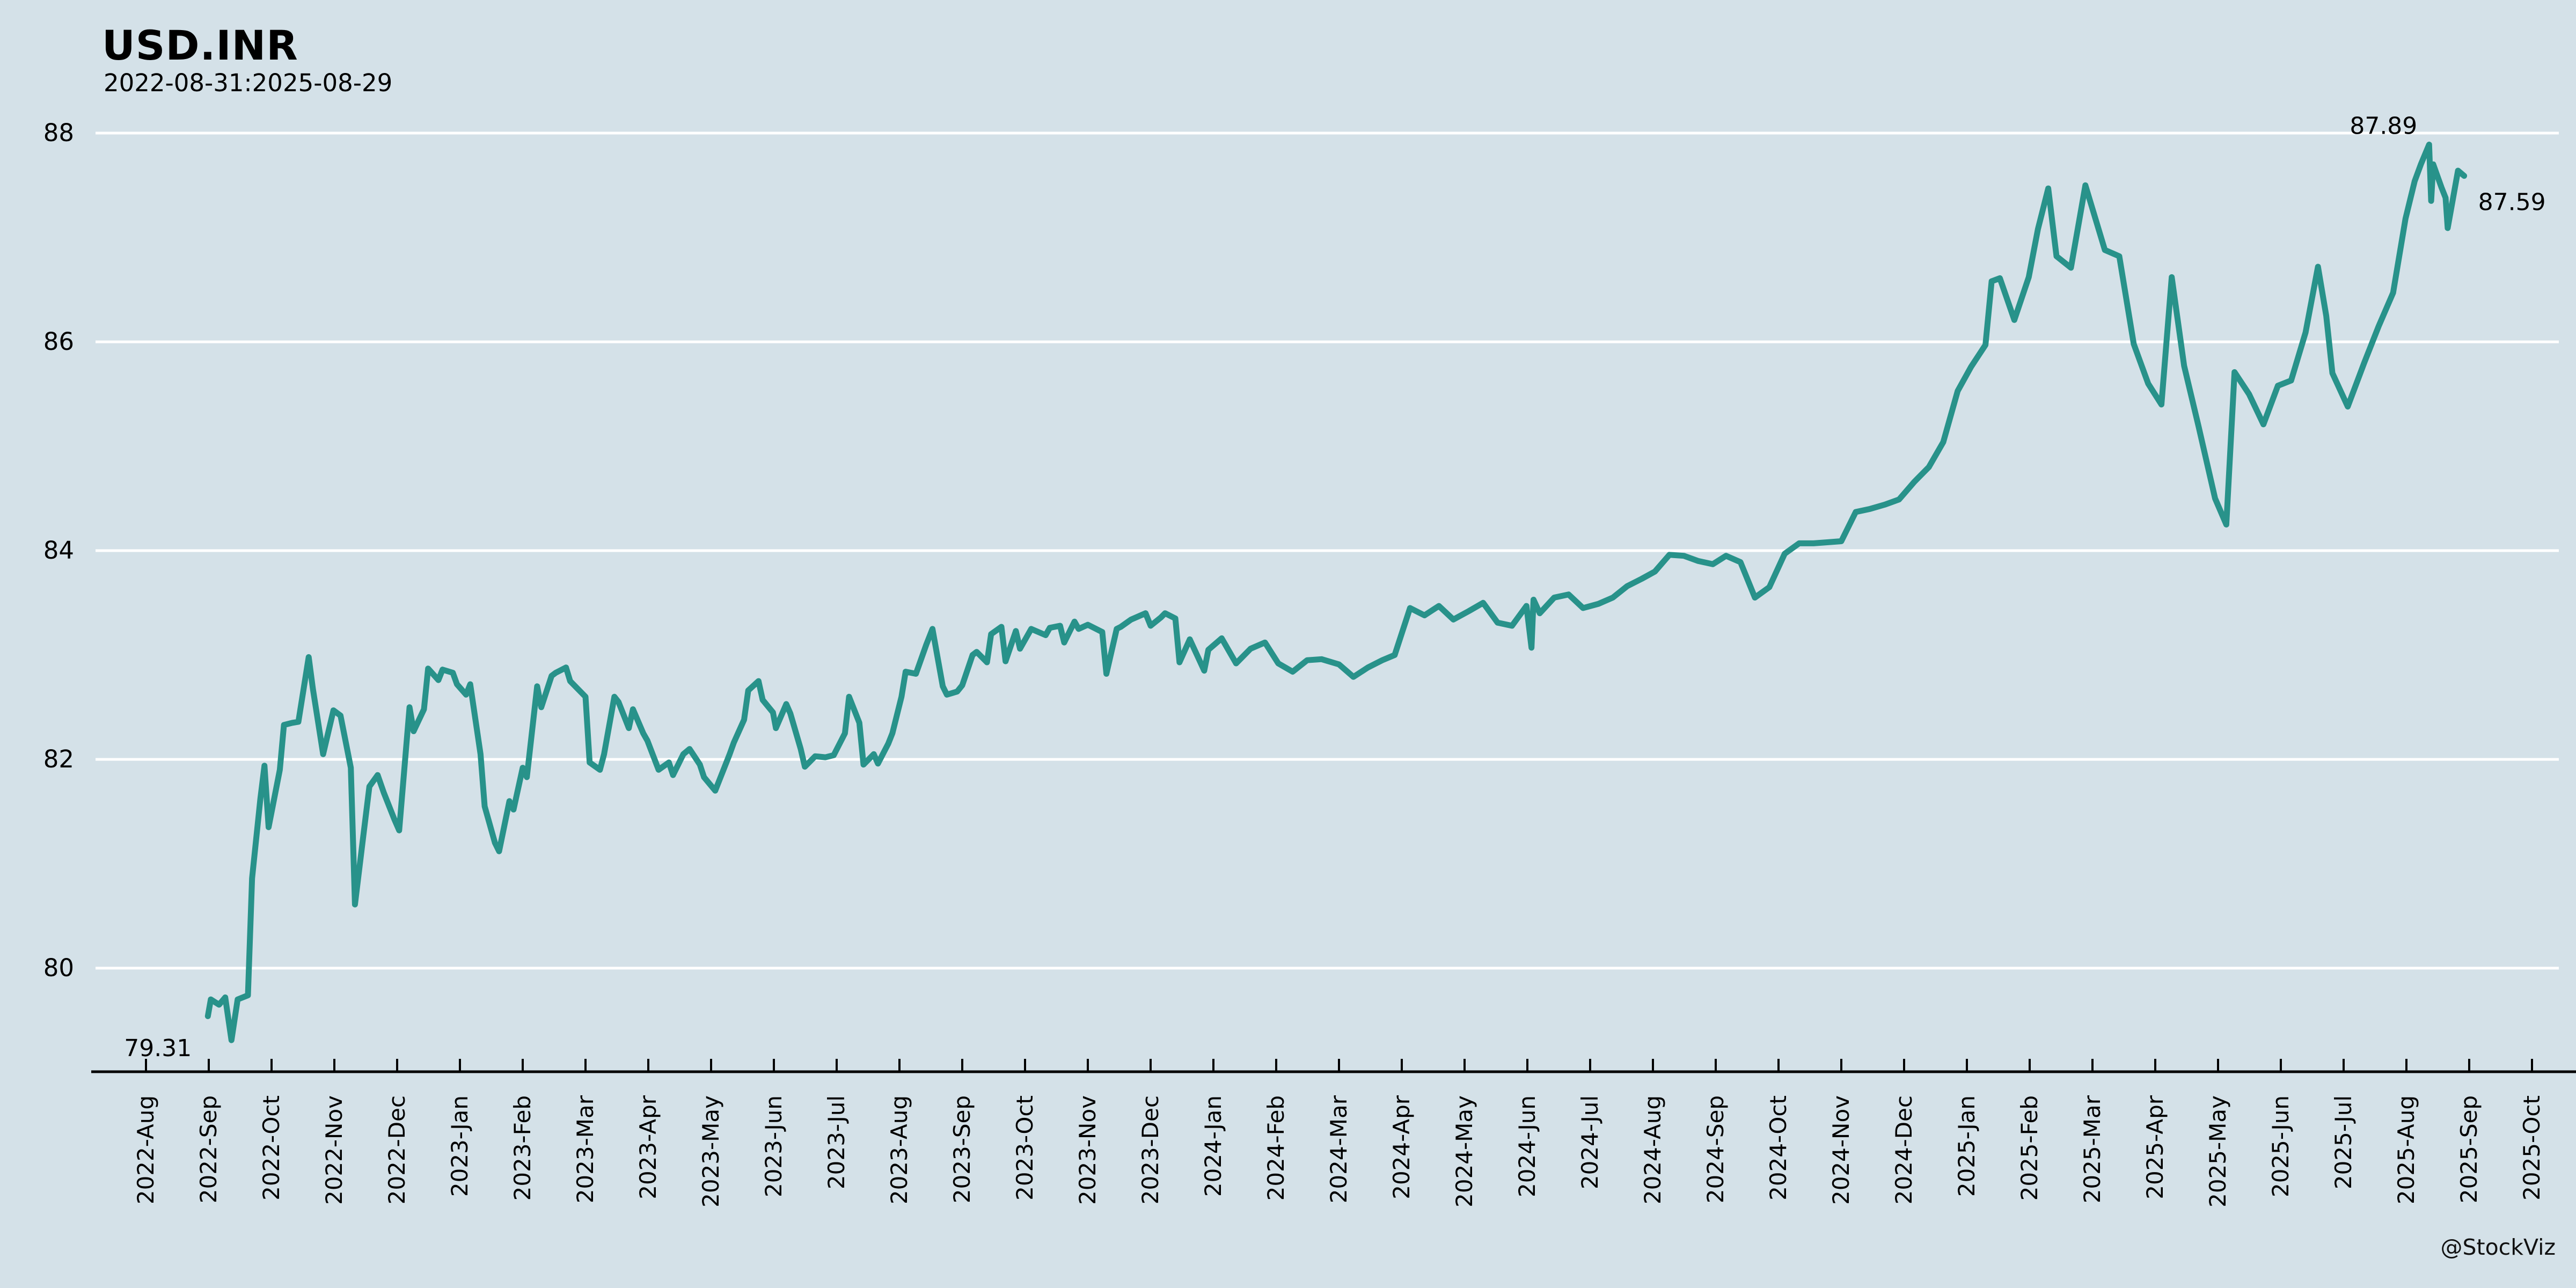 Image resolution: width=2576 pixels, height=1288 pixels. I want to click on x-tick-label-2025-May: 2025-May, so click(2218, 1151).